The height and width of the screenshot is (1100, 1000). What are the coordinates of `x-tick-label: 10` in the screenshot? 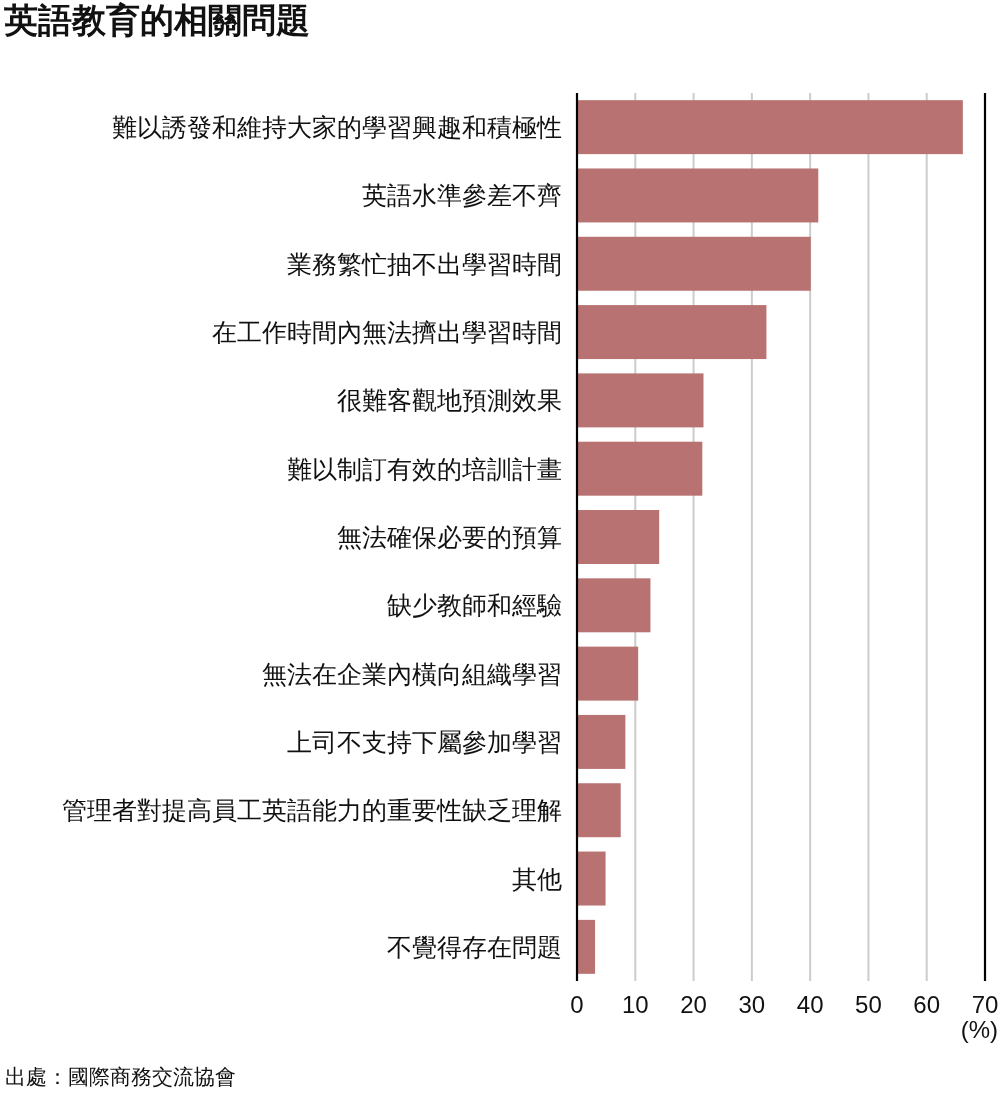 It's located at (635, 1004).